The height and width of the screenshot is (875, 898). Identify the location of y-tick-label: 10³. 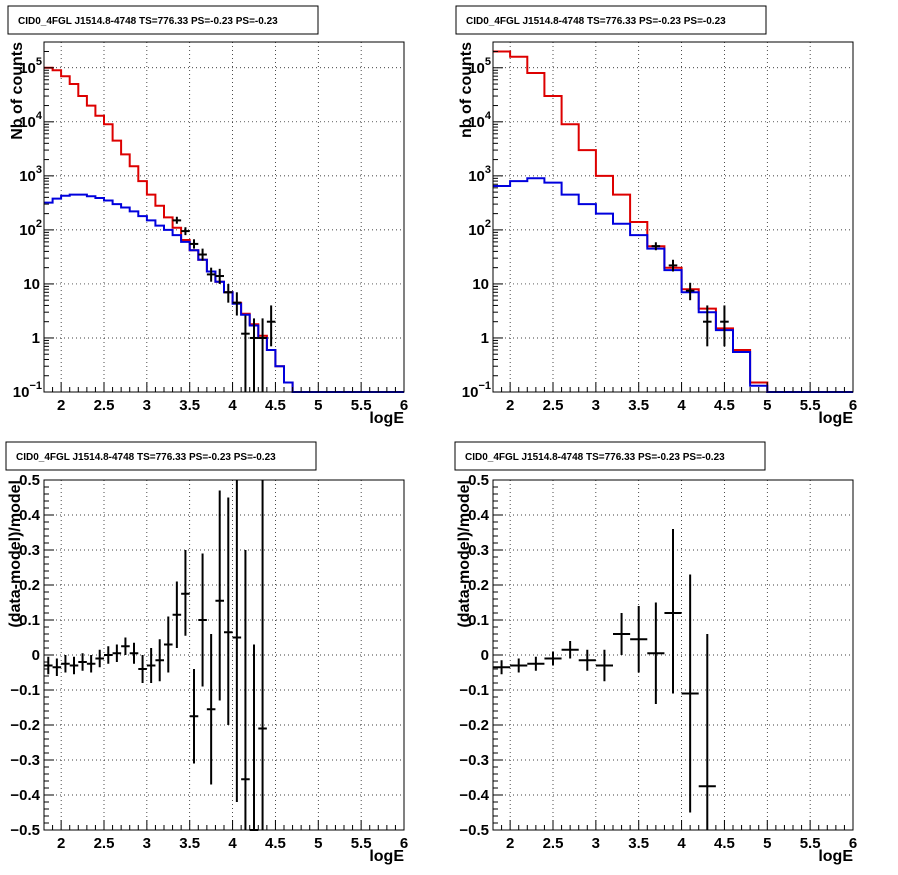
(30, 174).